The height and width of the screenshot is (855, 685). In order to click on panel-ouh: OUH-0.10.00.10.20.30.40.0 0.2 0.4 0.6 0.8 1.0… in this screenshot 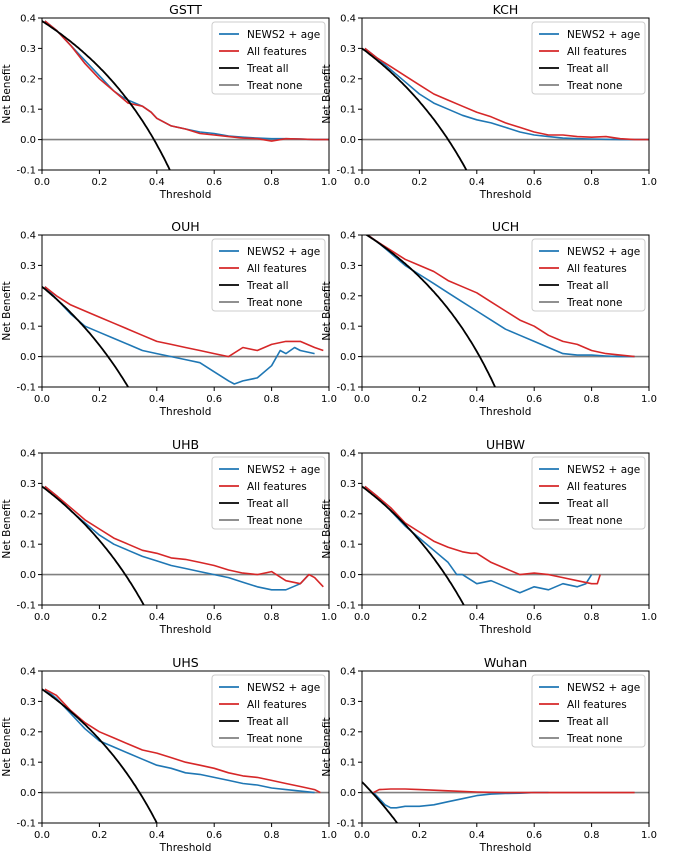, I will do `click(169, 318)`.